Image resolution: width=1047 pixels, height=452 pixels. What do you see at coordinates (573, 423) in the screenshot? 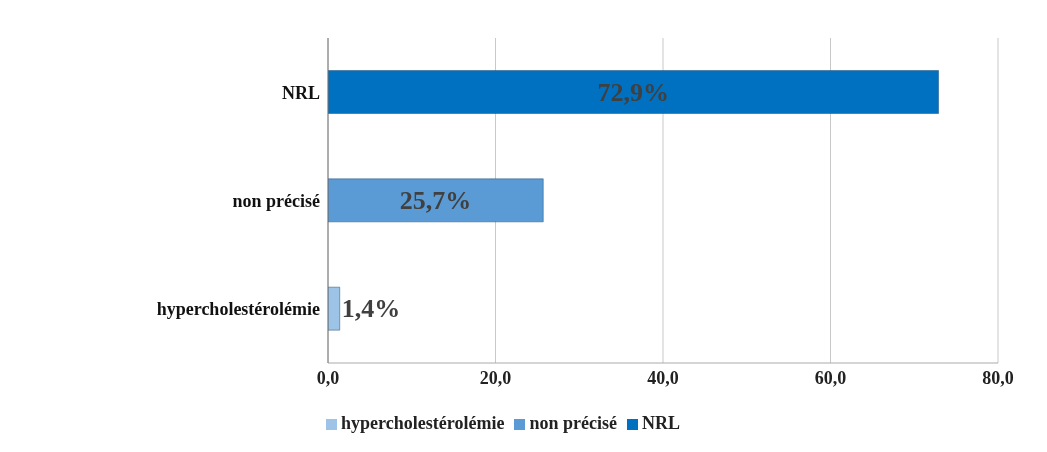
I see `legend-label: non précisé` at bounding box center [573, 423].